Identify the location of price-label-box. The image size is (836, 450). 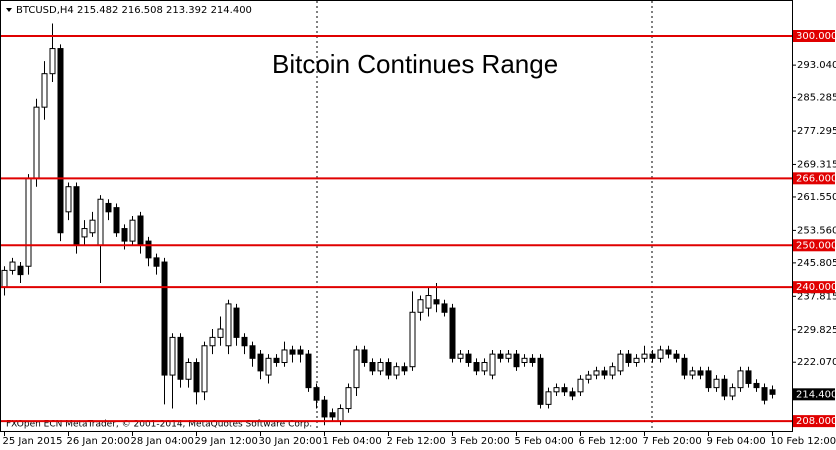
(814, 394).